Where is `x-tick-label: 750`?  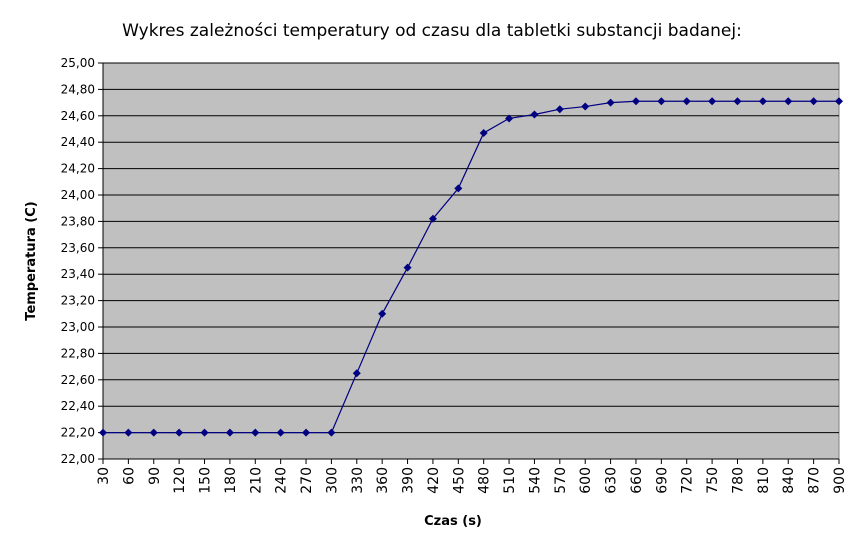 x-tick-label: 750 is located at coordinates (713, 480).